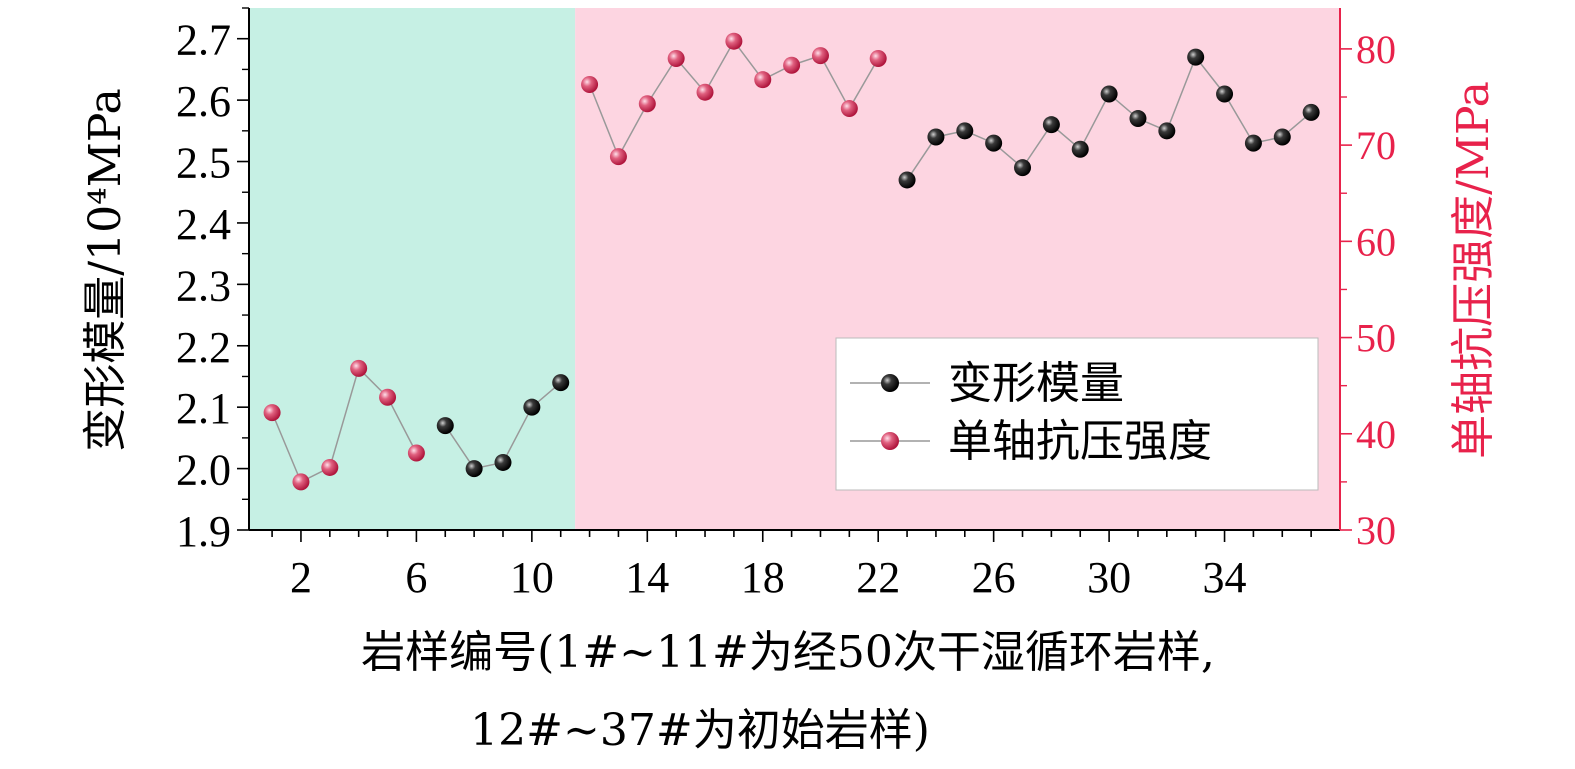 The width and height of the screenshot is (1575, 769). What do you see at coordinates (1473, 270) in the screenshot?
I see `y-axis-right-title: 单轴抗压强度/MPa` at bounding box center [1473, 270].